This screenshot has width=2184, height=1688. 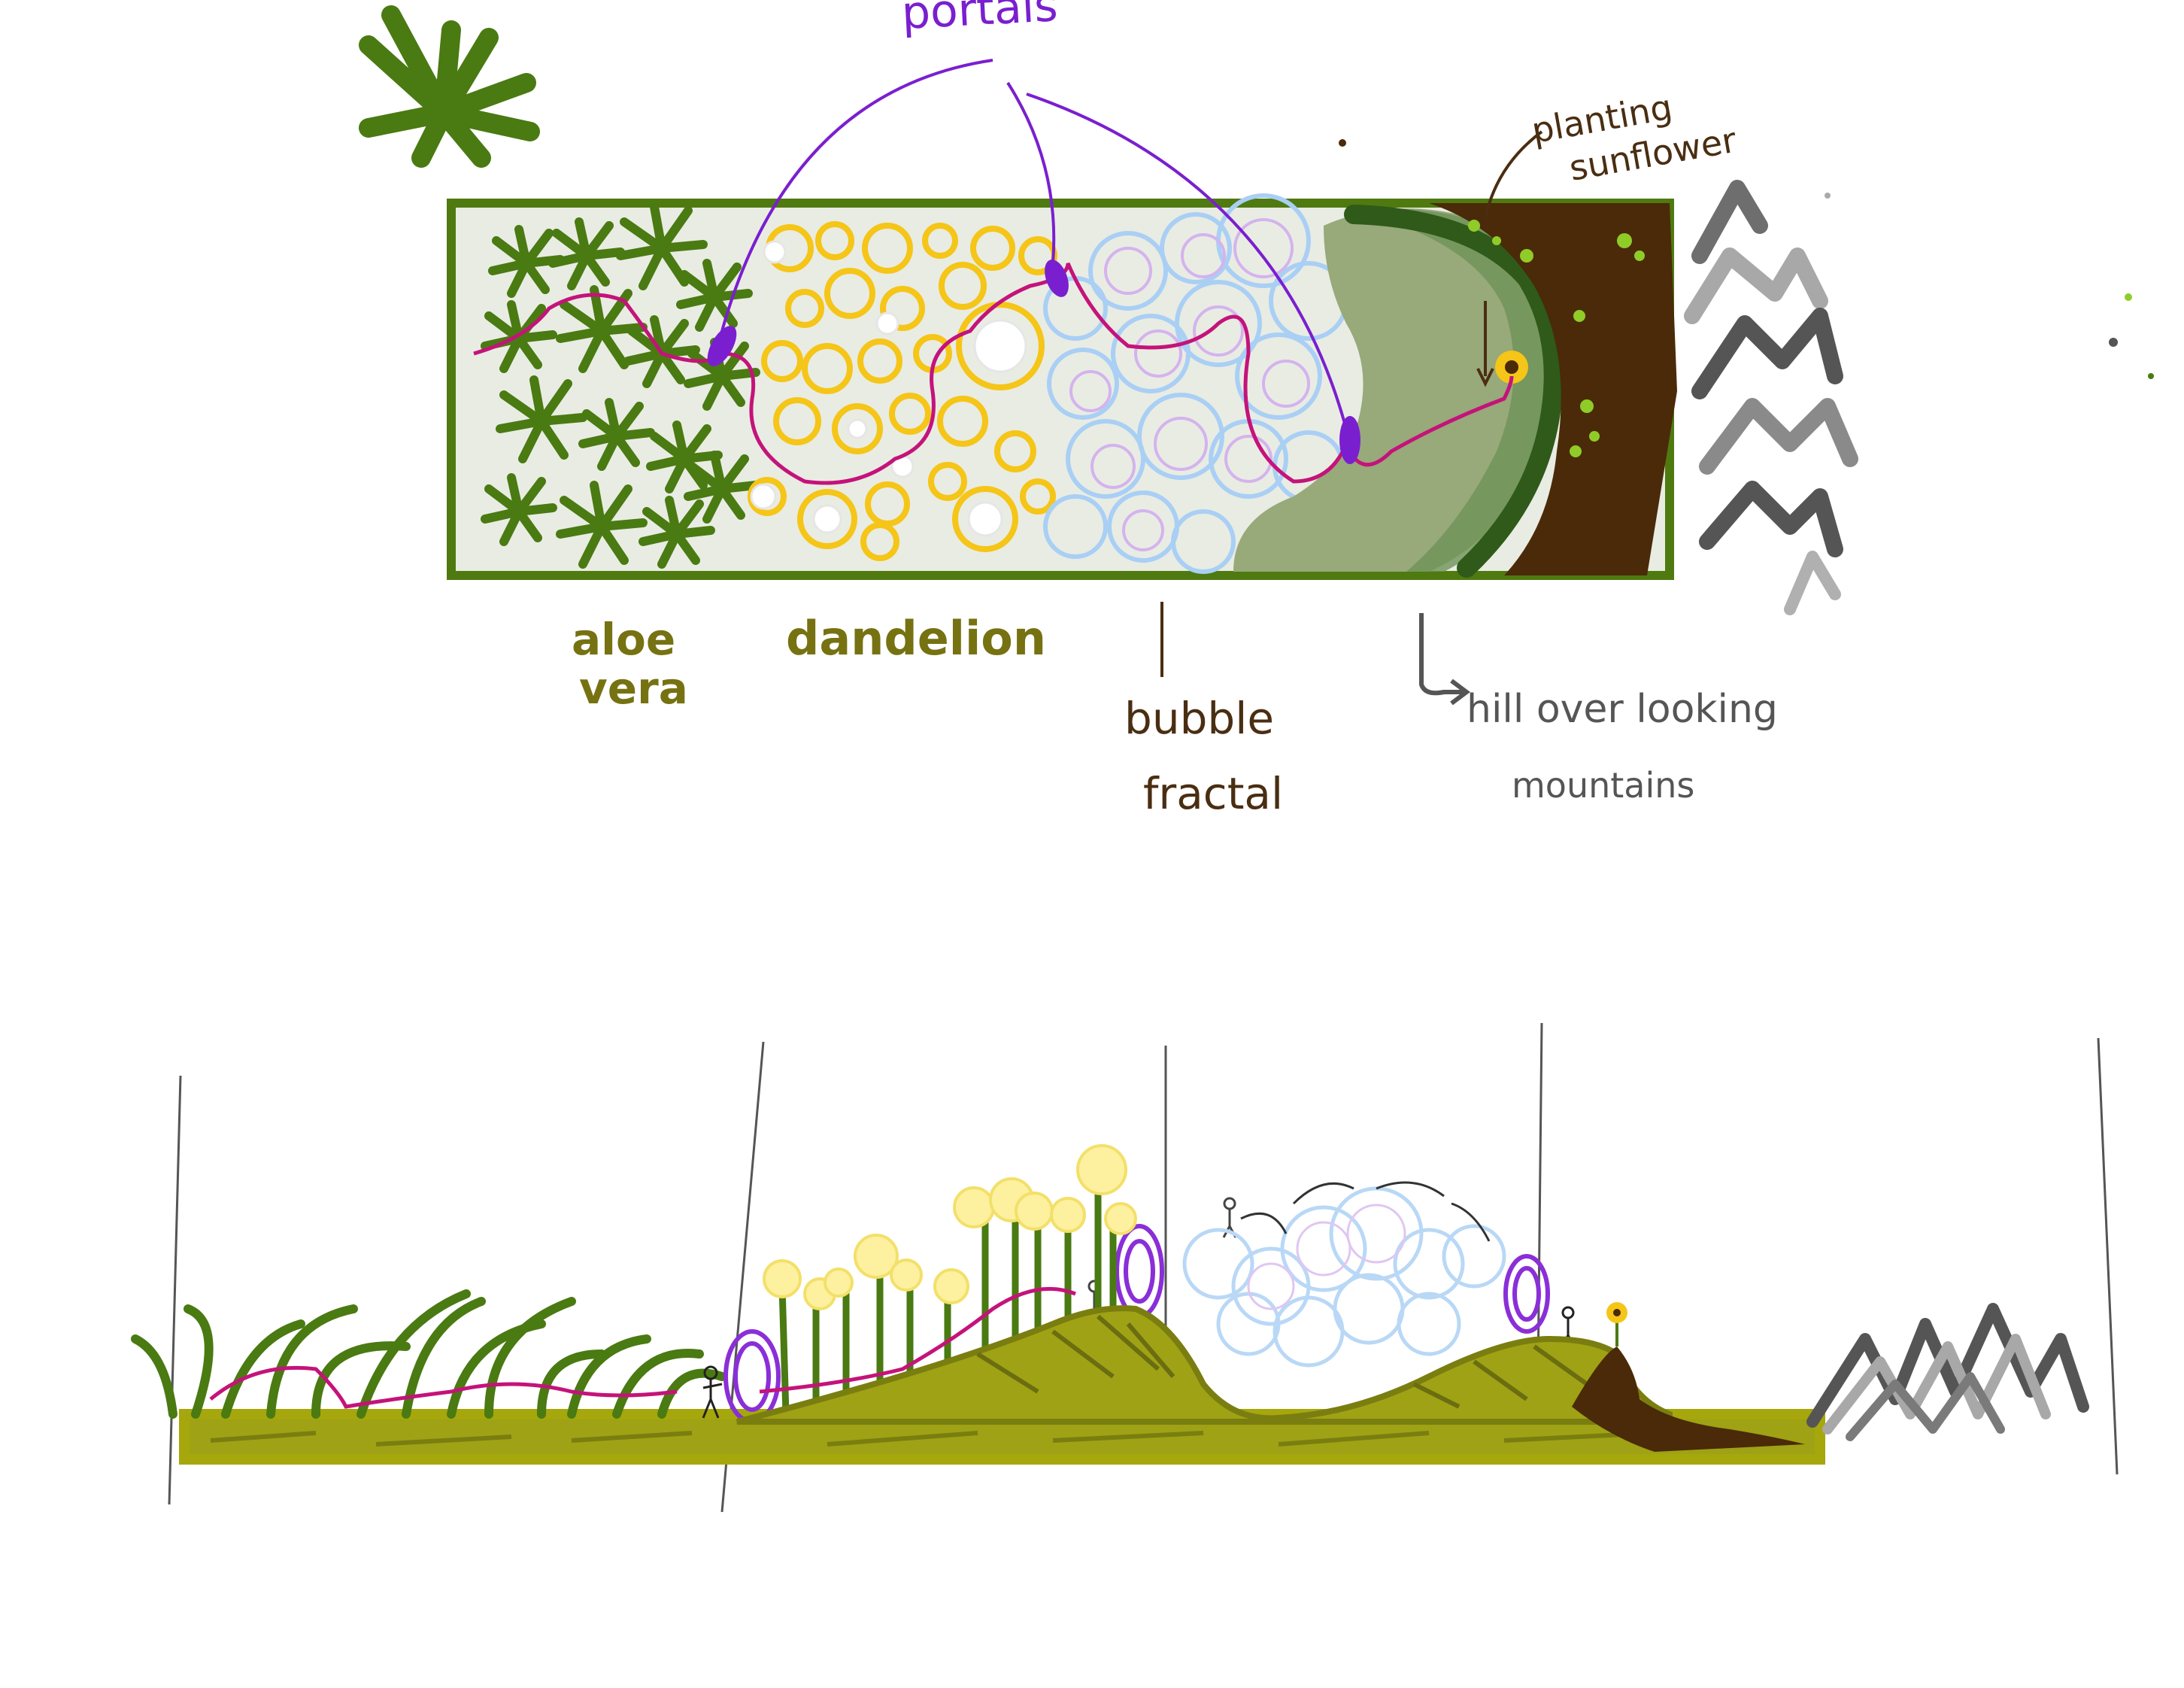 I want to click on aloe-label: aloe, so click(x=623, y=639).